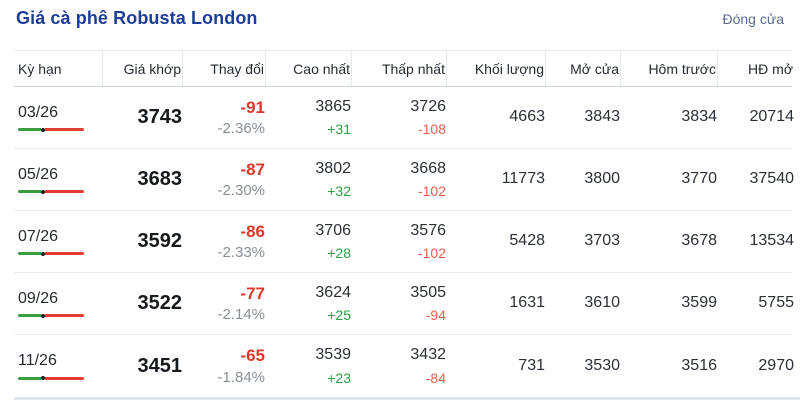 The width and height of the screenshot is (800, 400). Describe the element at coordinates (428, 292) in the screenshot. I see `low-value: 3505` at that location.